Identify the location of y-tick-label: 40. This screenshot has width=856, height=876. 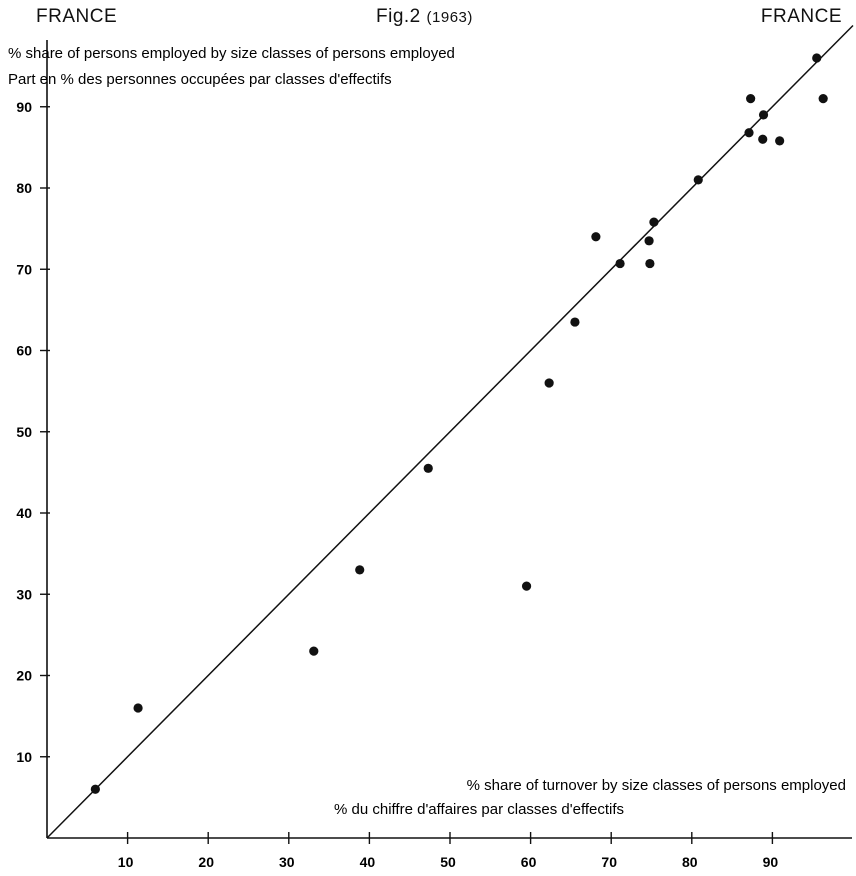
(24, 513).